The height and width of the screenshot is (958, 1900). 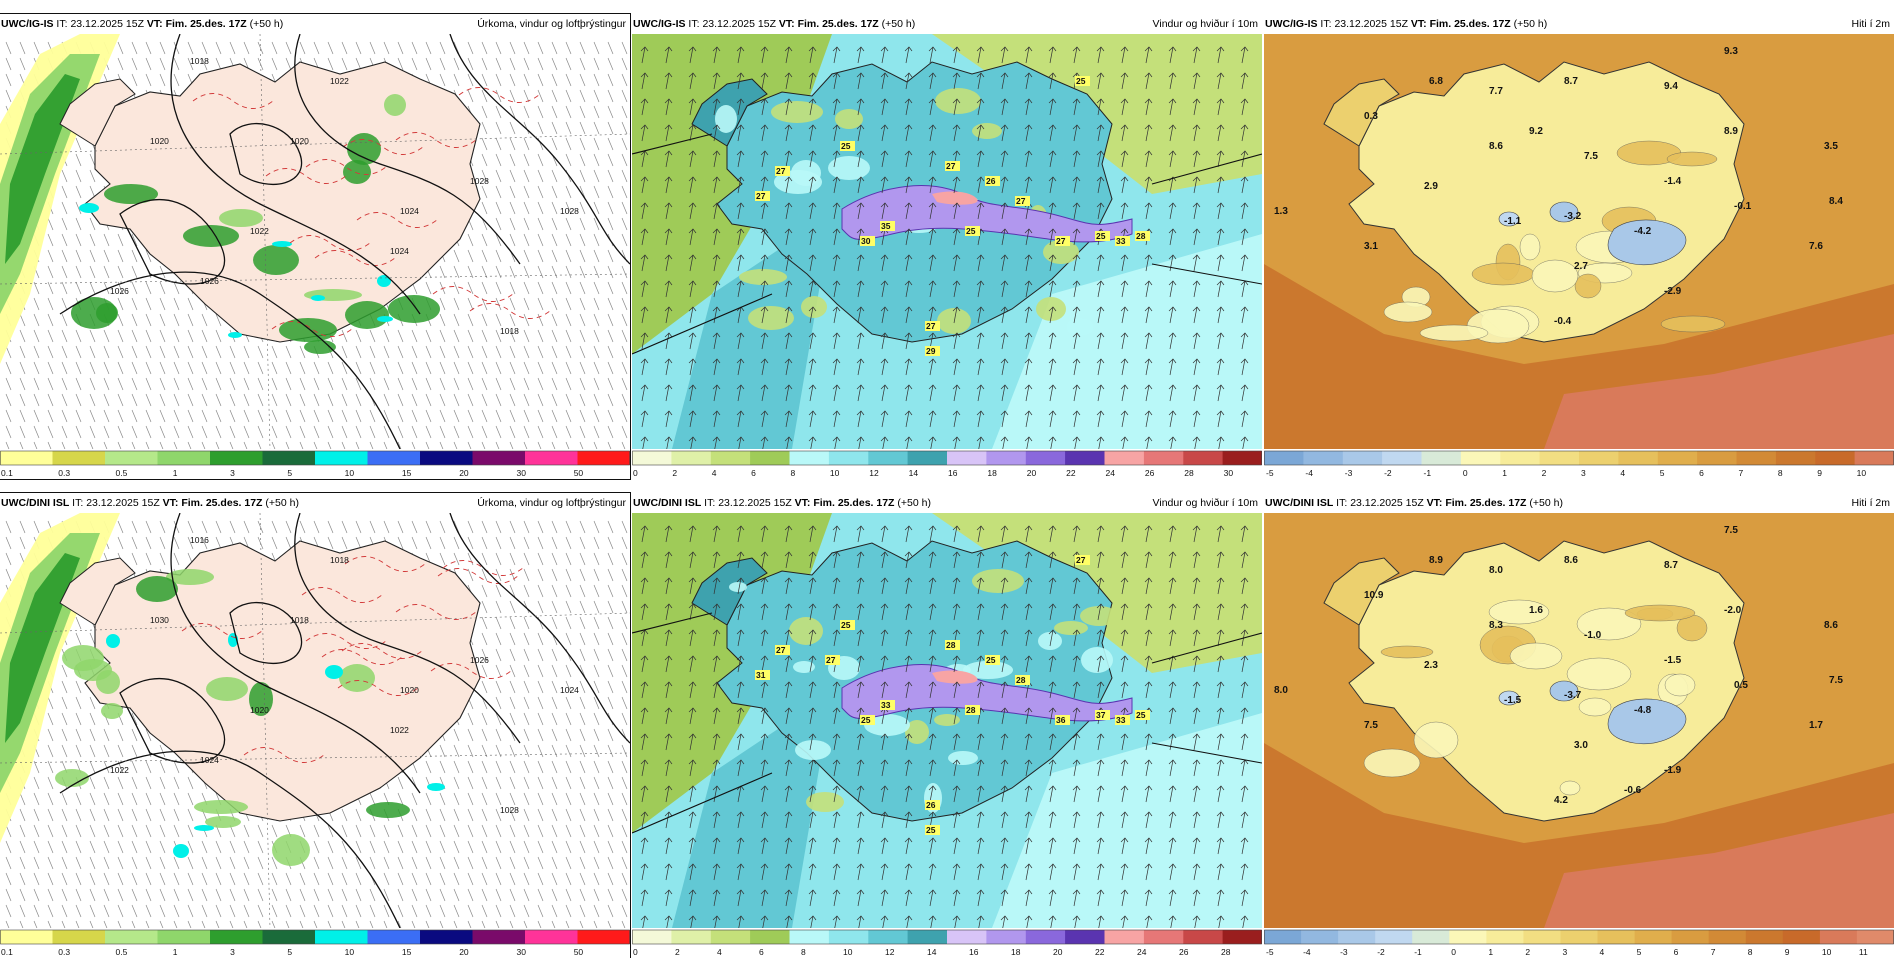 What do you see at coordinates (1309, 473) in the screenshot?
I see `legend-tick-label: -4` at bounding box center [1309, 473].